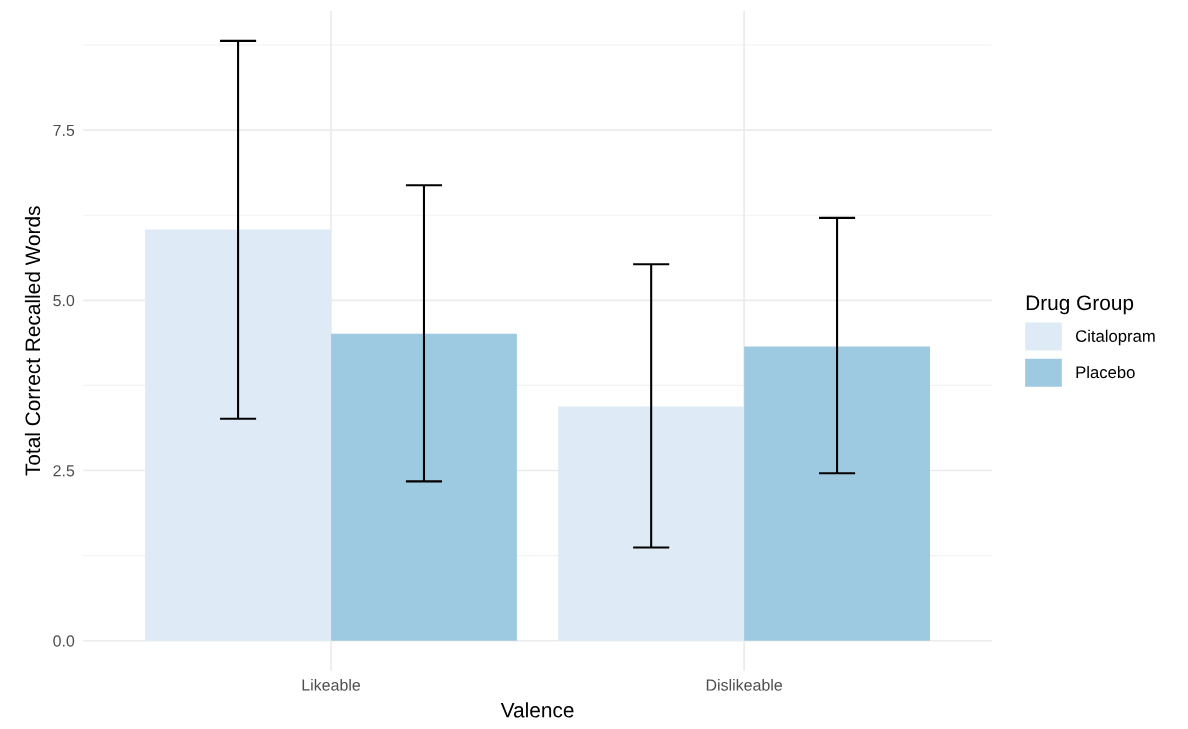  What do you see at coordinates (1080, 305) in the screenshot?
I see `legend-title: Drug Group` at bounding box center [1080, 305].